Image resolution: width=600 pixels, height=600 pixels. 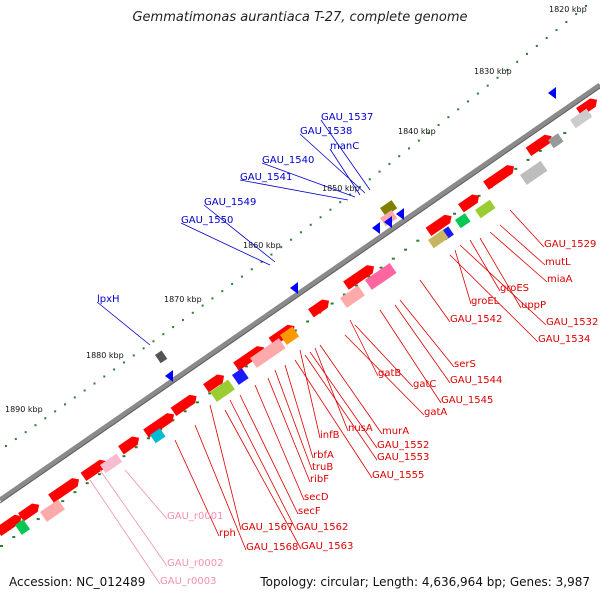 I want to click on red-gene-label: GAU_1545, so click(x=467, y=400).